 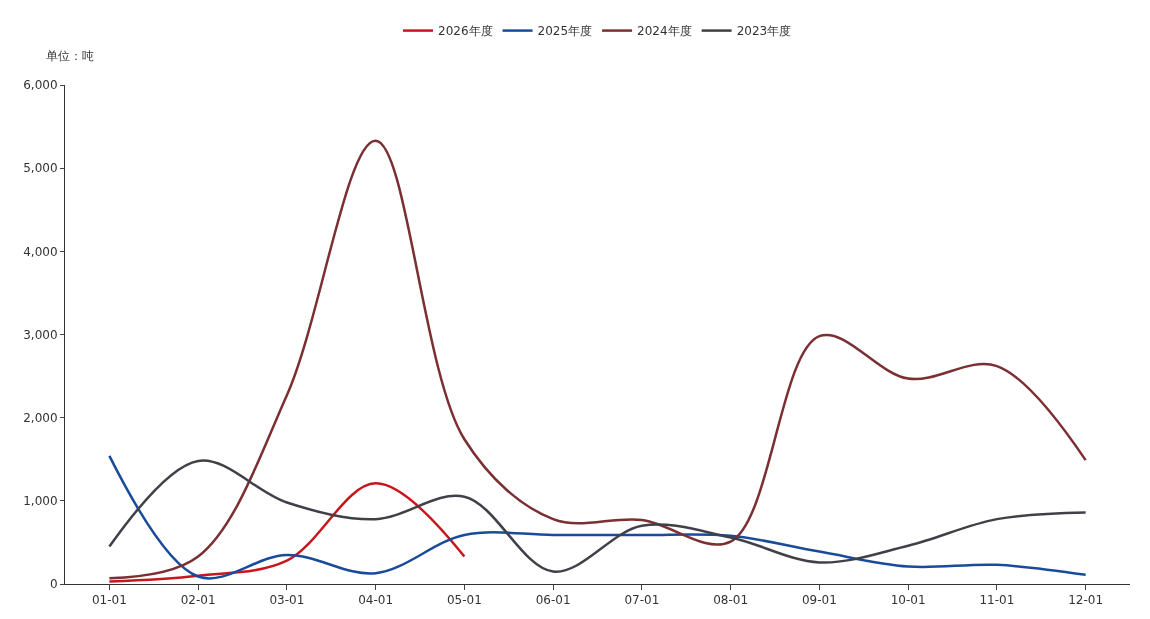 I want to click on y-tick-label: 3,000, so click(x=40, y=334).